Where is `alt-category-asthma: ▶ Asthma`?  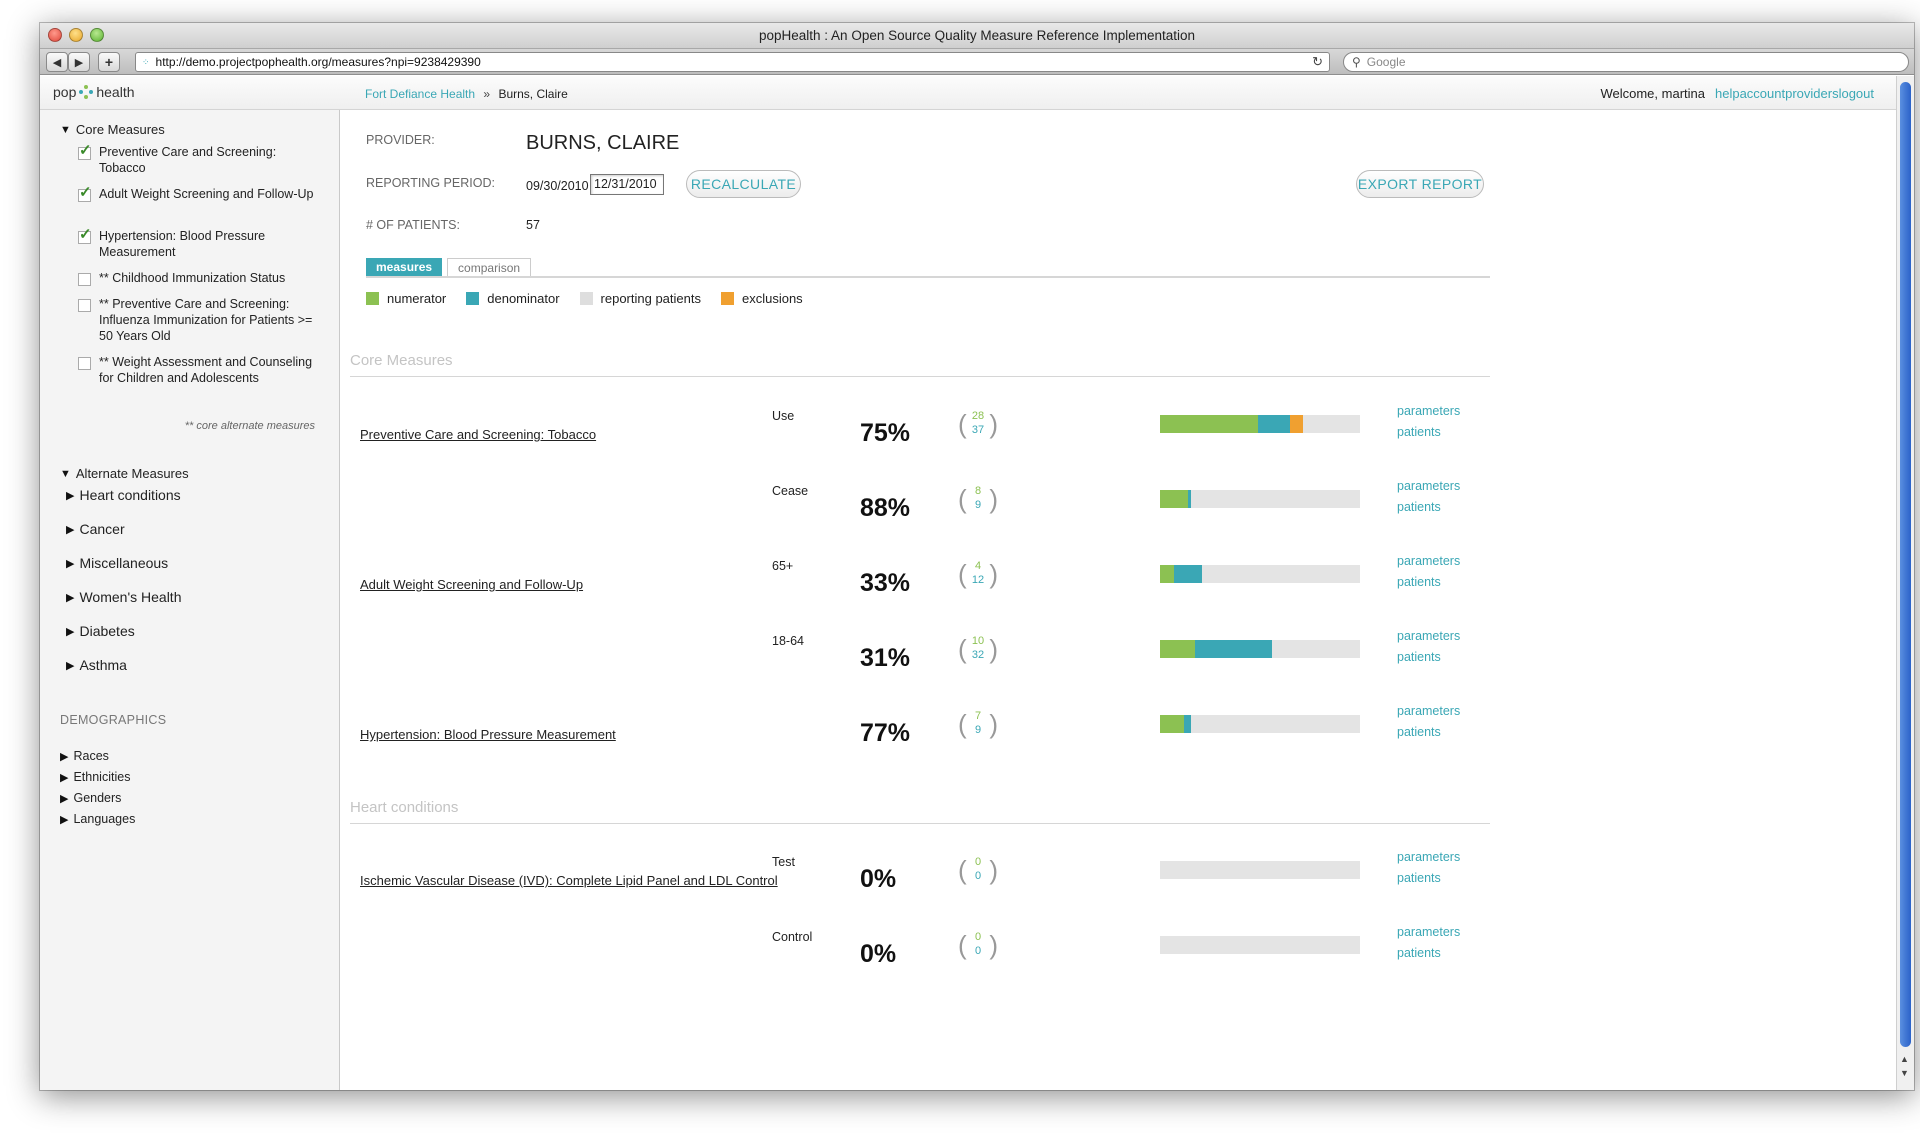
alt-category-asthma: ▶ Asthma is located at coordinates (96, 665).